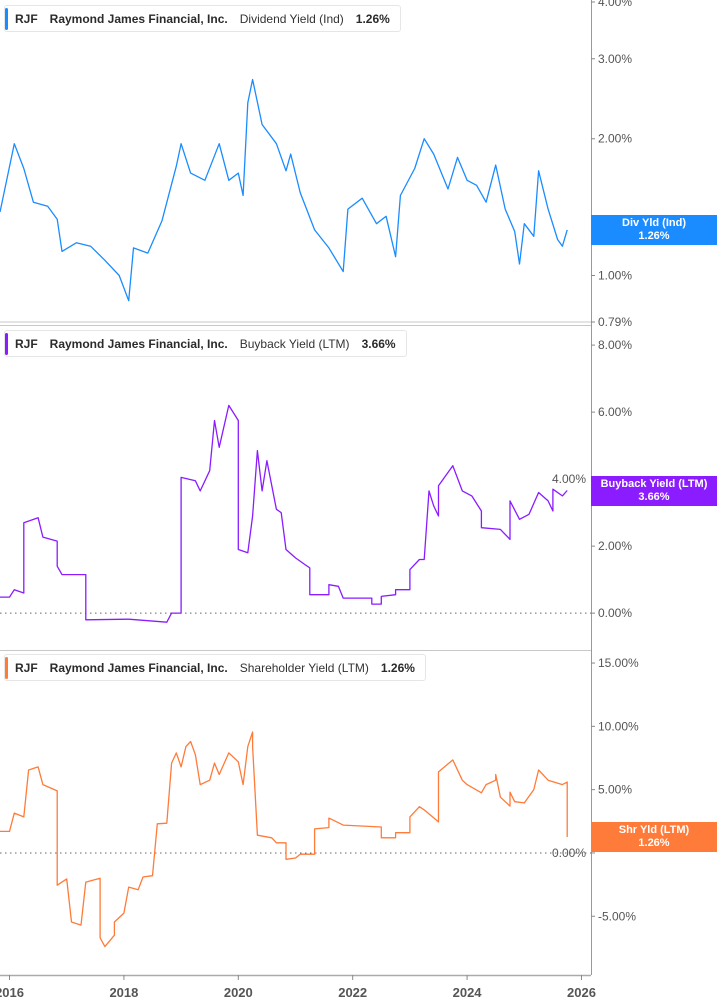 The height and width of the screenshot is (1005, 717). What do you see at coordinates (12, 992) in the screenshot?
I see `x-tick-label: 2016` at bounding box center [12, 992].